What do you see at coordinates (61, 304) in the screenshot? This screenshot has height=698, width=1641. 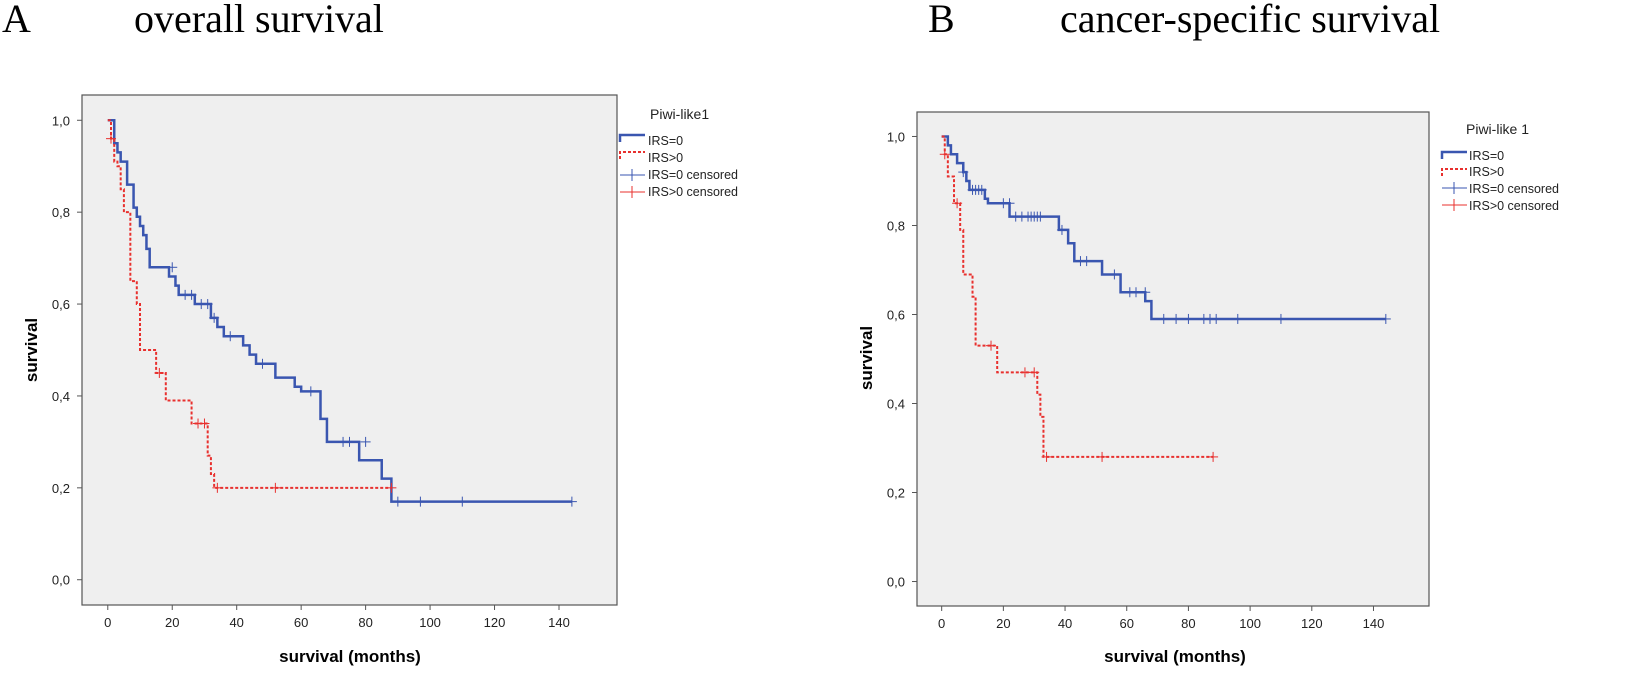 I see `panel-a-y-tick-label: 0,6` at bounding box center [61, 304].